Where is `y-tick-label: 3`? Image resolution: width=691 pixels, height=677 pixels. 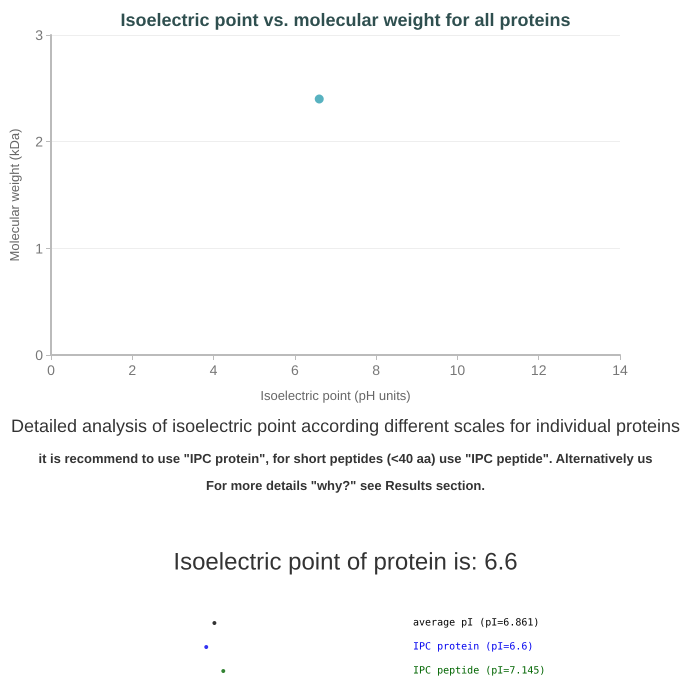
y-tick-label: 3 is located at coordinates (39, 35).